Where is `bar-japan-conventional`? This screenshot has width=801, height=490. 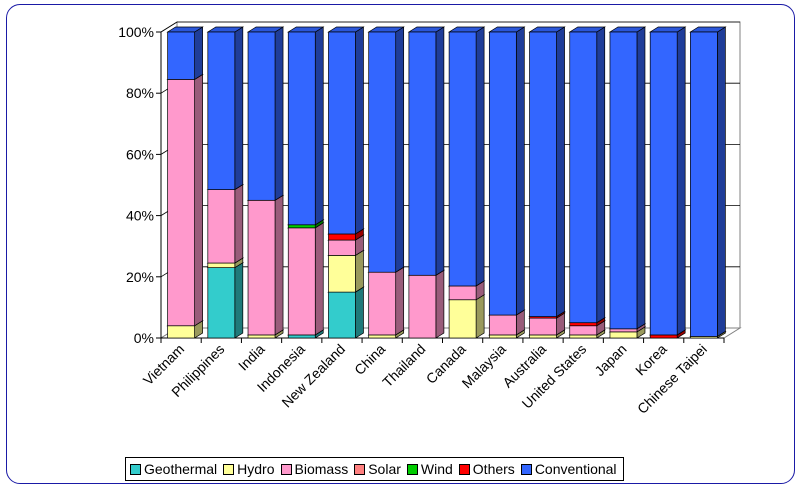 bar-japan-conventional is located at coordinates (627, 178).